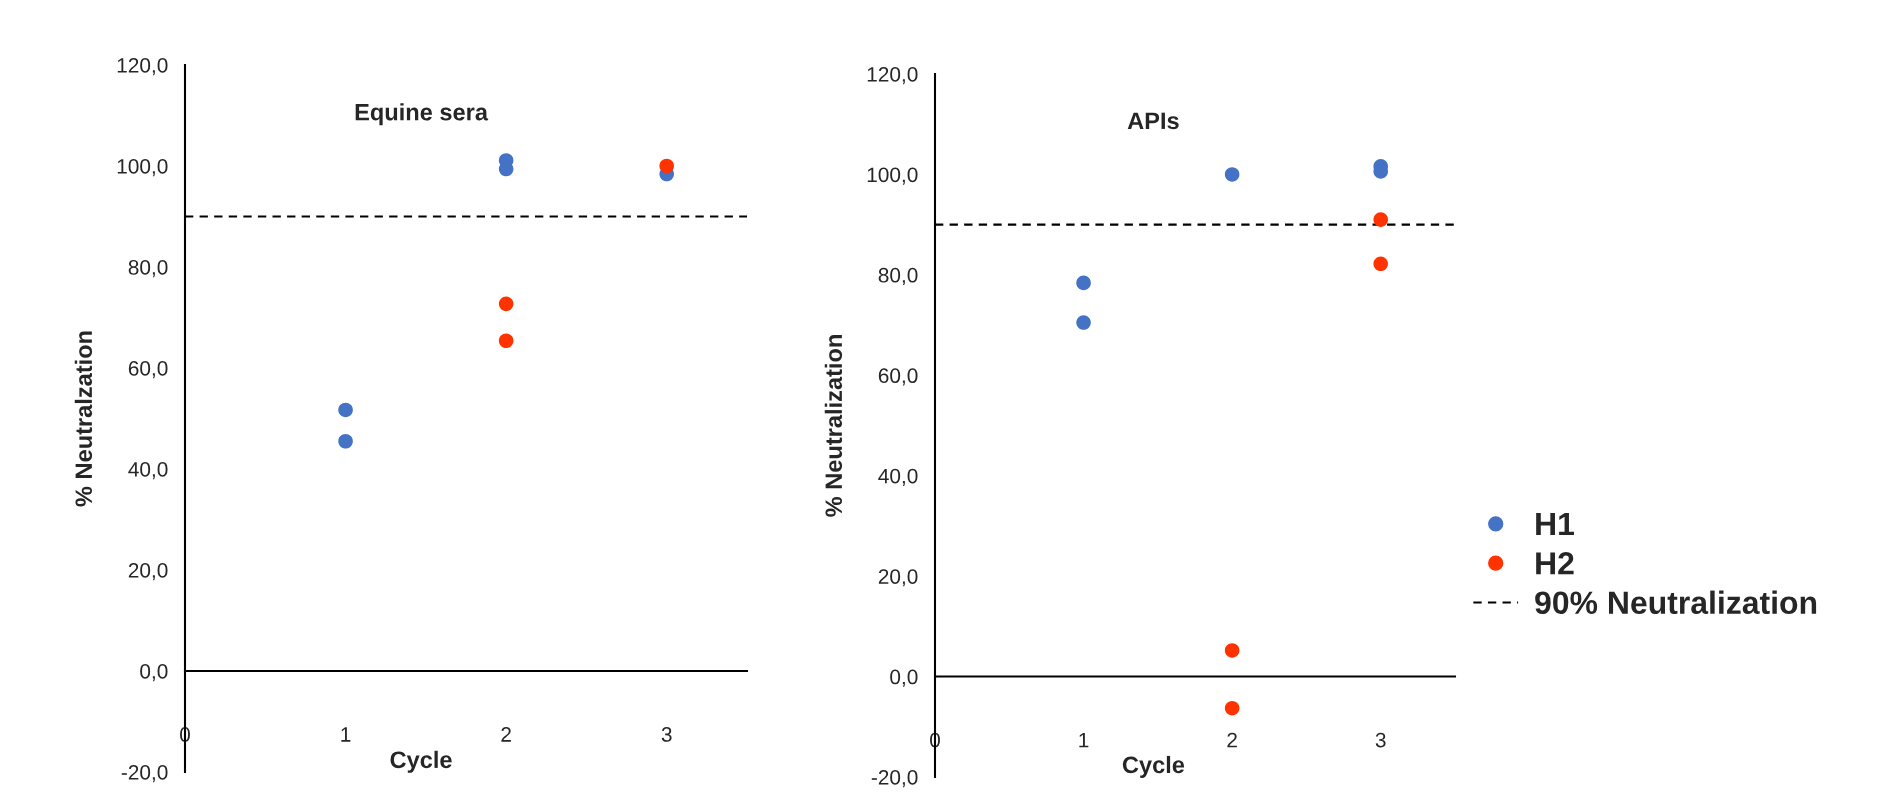 The width and height of the screenshot is (1884, 812). Describe the element at coordinates (833, 426) in the screenshot. I see `y-axis-title: % Neutralization` at that location.